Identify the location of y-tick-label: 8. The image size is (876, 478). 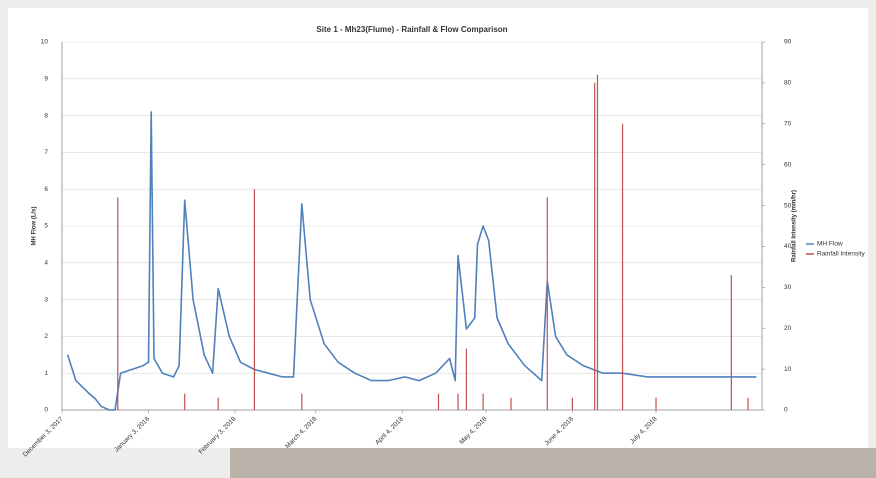
(46, 115).